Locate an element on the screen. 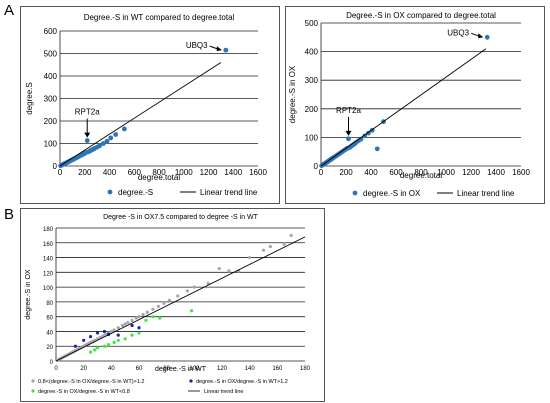 Image resolution: width=550 pixels, height=403 pixels. x-tick-label: 100 is located at coordinates (194, 369).